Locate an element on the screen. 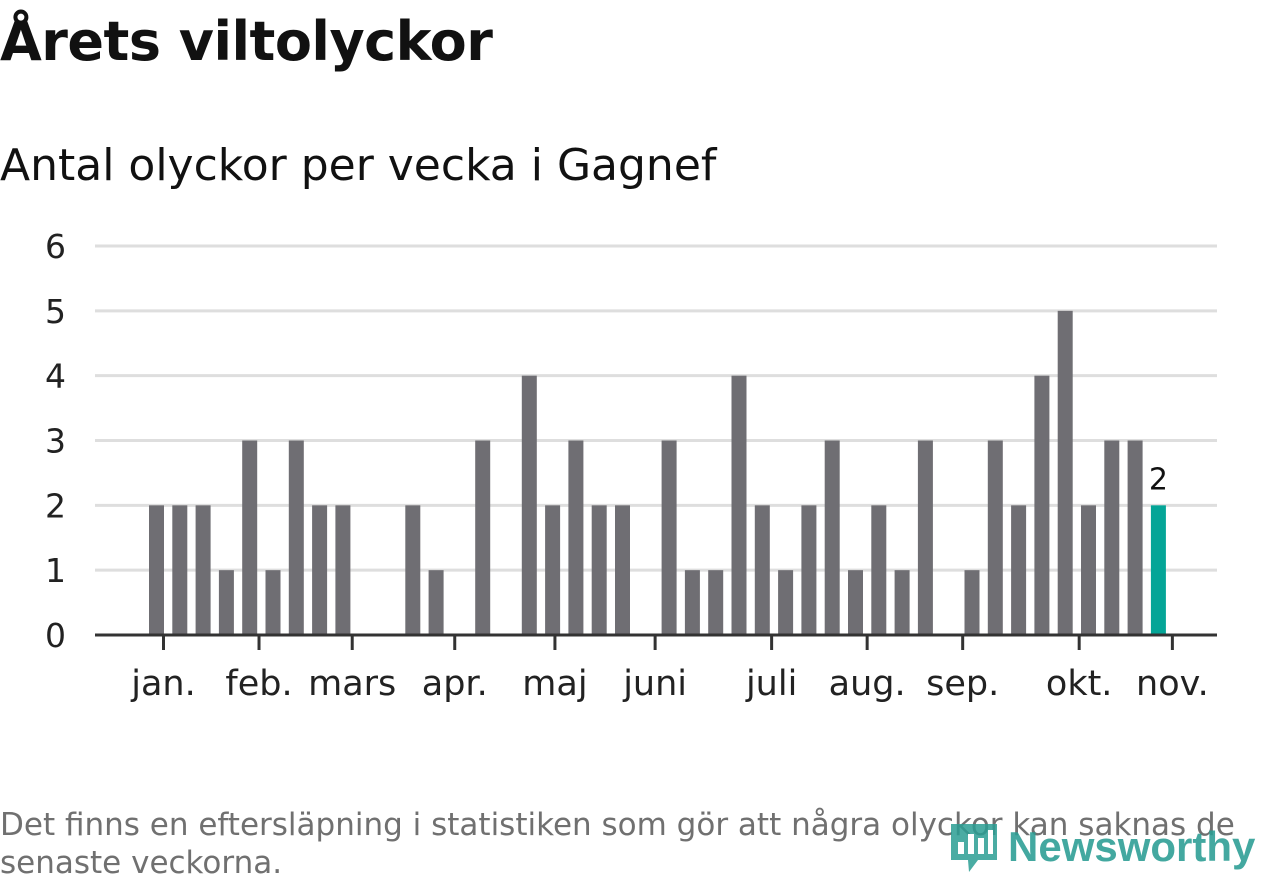 The width and height of the screenshot is (1262, 882). x-tick-label: juni is located at coordinates (654, 684).